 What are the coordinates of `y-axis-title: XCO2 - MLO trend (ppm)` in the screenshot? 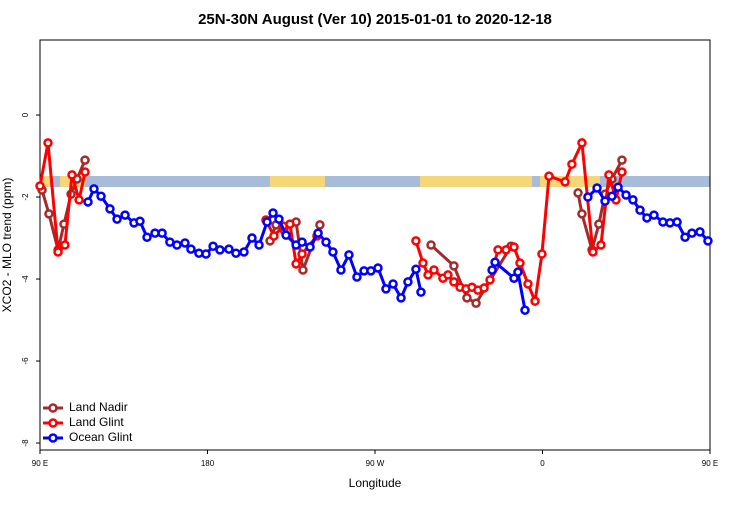 It's located at (7, 245).